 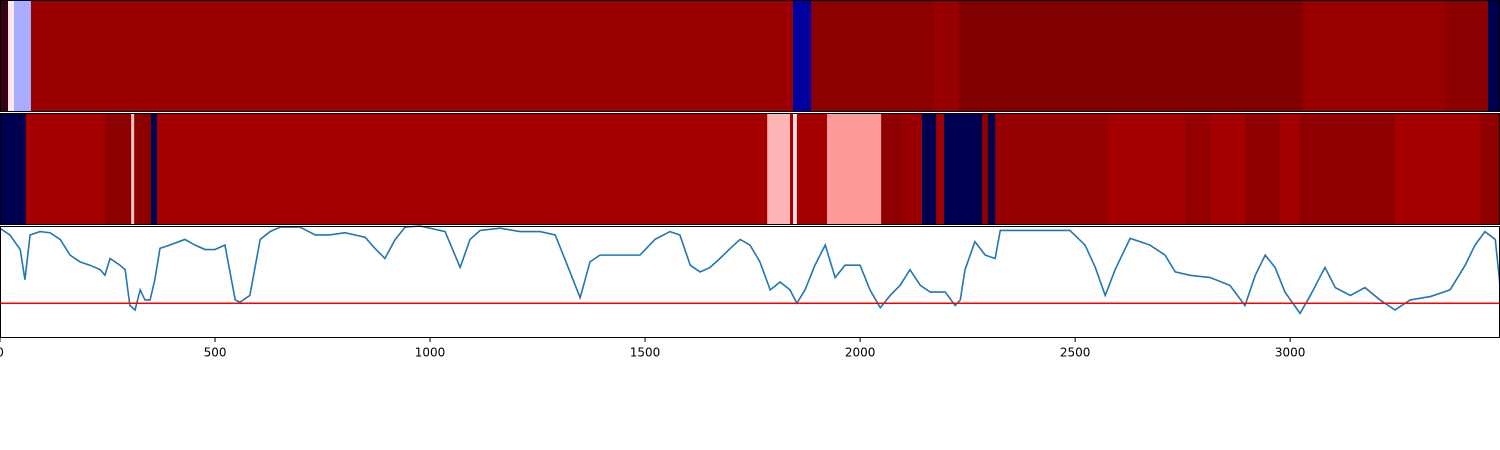 What do you see at coordinates (645, 353) in the screenshot?
I see `x-tick-label: 1500` at bounding box center [645, 353].